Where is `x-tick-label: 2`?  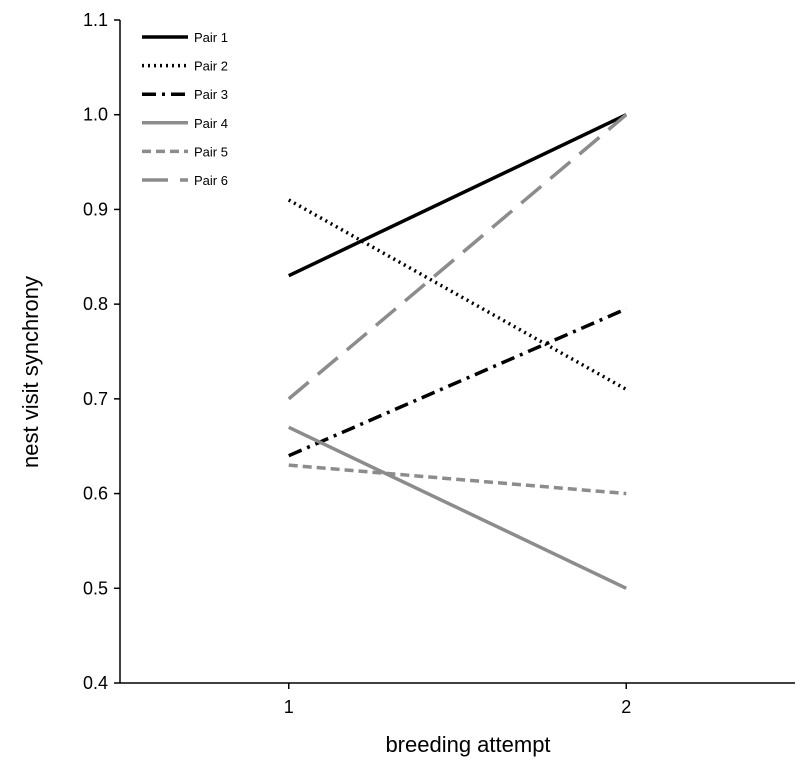
x-tick-label: 2 is located at coordinates (626, 707).